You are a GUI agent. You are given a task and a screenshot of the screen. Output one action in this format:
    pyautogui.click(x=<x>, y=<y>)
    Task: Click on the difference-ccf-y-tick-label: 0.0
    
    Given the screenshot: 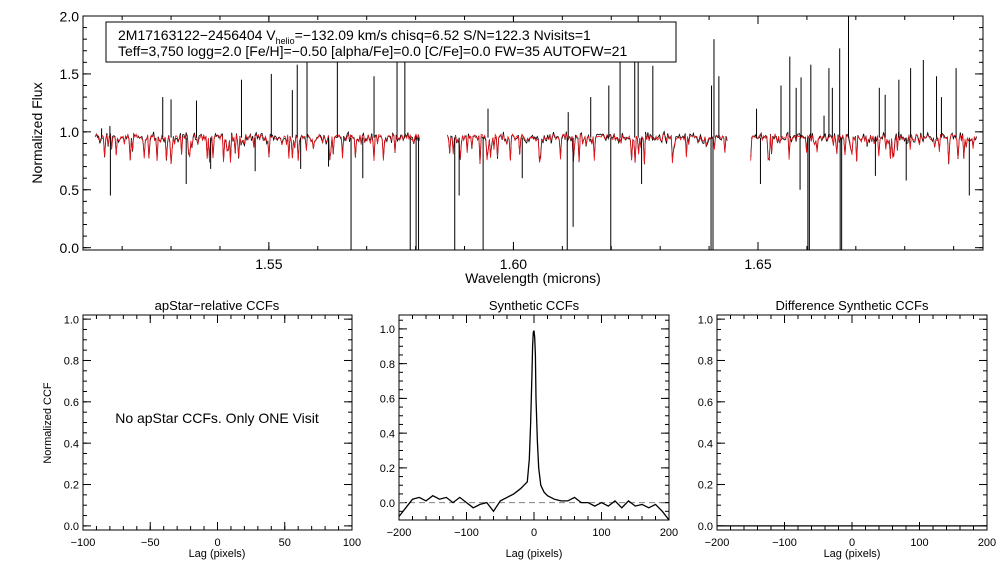 What is the action you would take?
    pyautogui.click(x=705, y=527)
    